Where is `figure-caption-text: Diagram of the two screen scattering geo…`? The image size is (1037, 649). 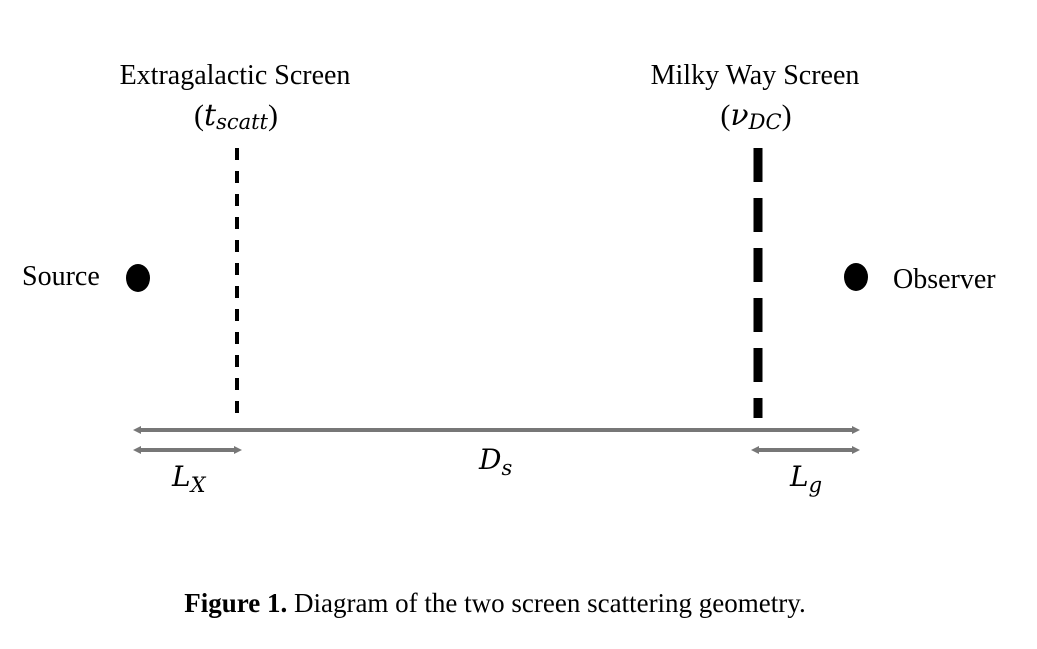
figure-caption-text: Diagram of the two screen scattering geo… is located at coordinates (546, 603).